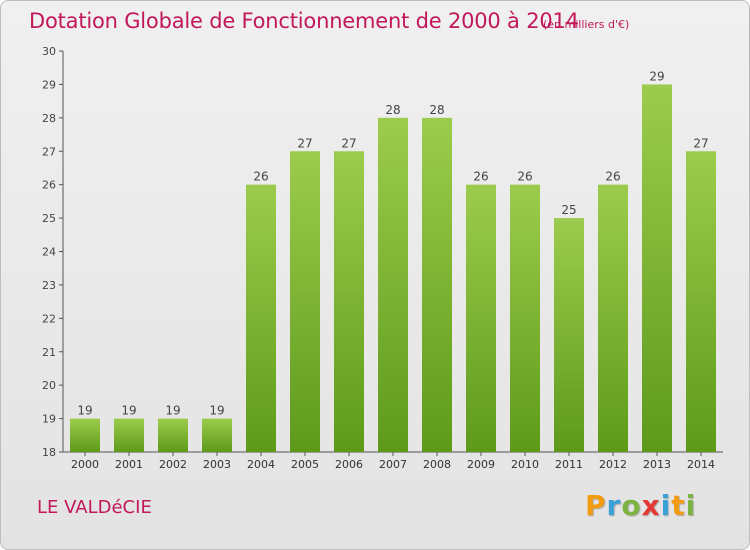 The image size is (750, 550). I want to click on bar-2002, so click(173, 435).